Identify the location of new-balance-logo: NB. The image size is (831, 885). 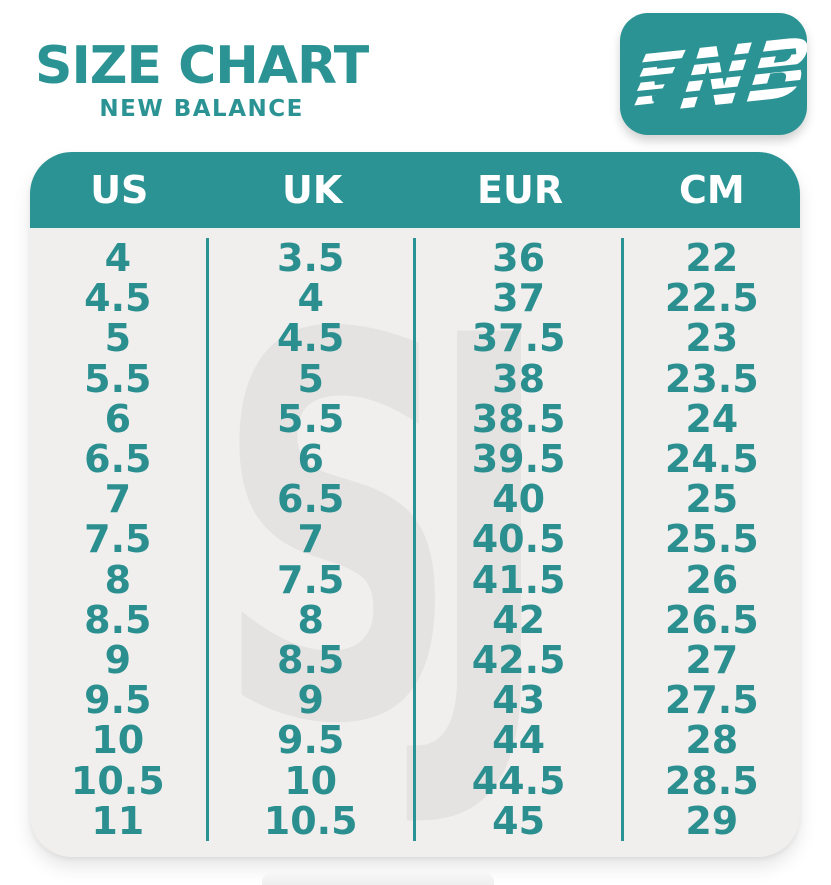
(713, 74).